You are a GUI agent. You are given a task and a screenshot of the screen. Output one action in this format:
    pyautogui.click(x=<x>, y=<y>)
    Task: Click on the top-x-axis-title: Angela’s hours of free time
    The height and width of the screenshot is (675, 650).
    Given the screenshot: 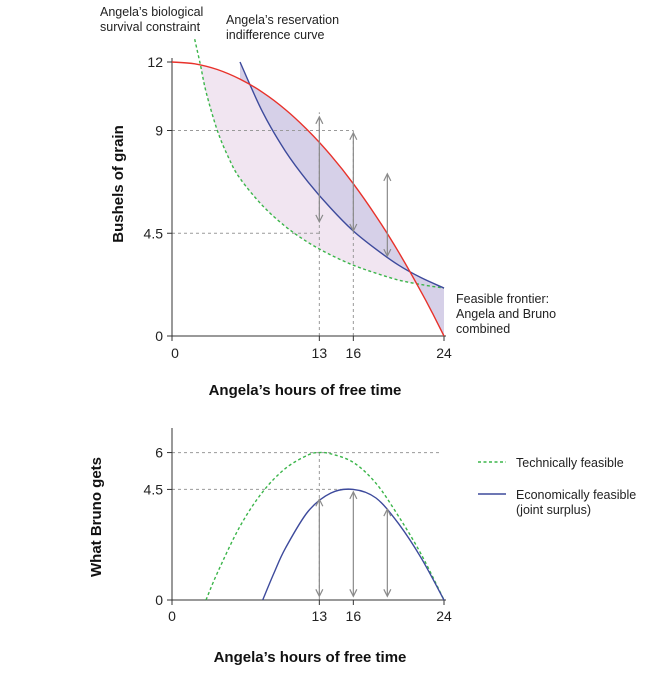 What is the action you would take?
    pyautogui.click(x=305, y=390)
    